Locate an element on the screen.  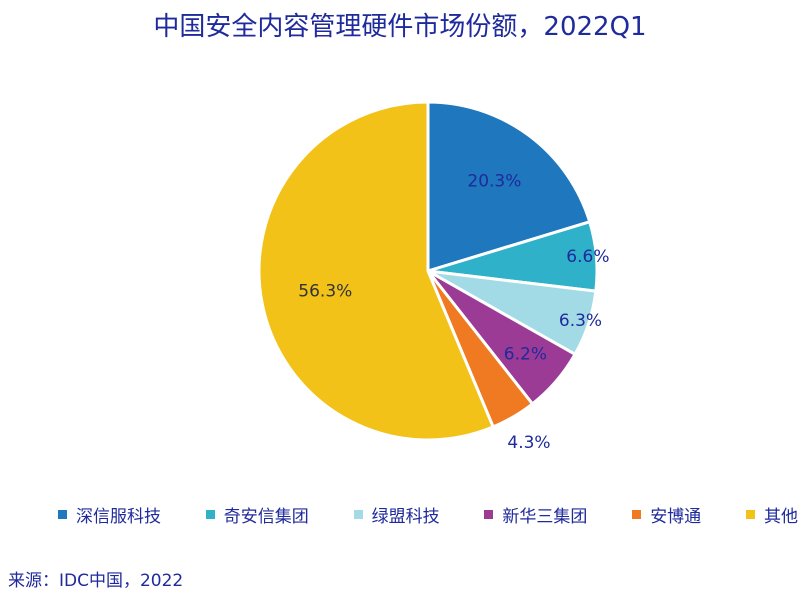
legend-item-1: 深信服科技 is located at coordinates (109, 514).